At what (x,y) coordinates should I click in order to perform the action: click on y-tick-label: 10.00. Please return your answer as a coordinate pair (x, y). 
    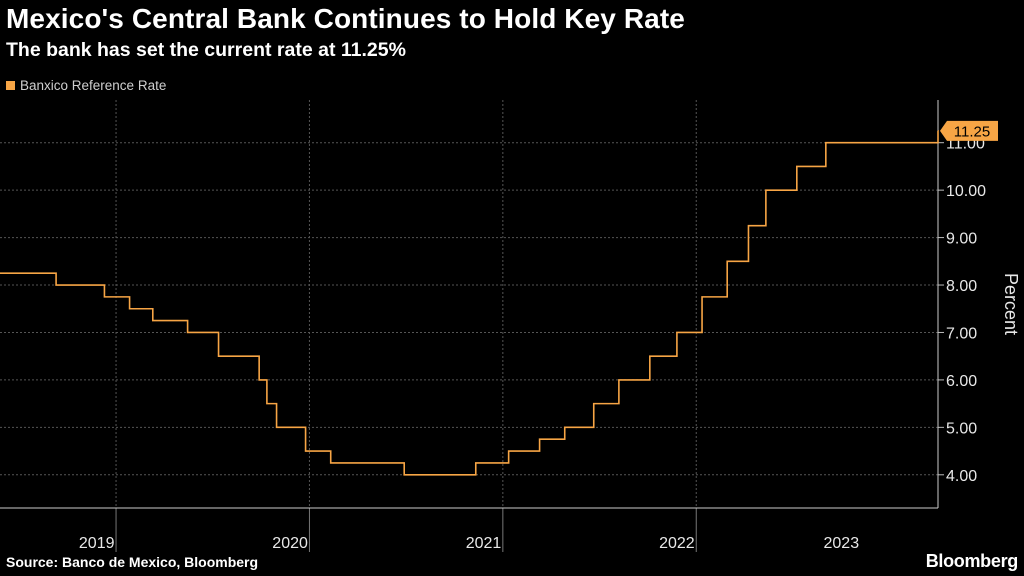
    Looking at the image, I should click on (966, 191).